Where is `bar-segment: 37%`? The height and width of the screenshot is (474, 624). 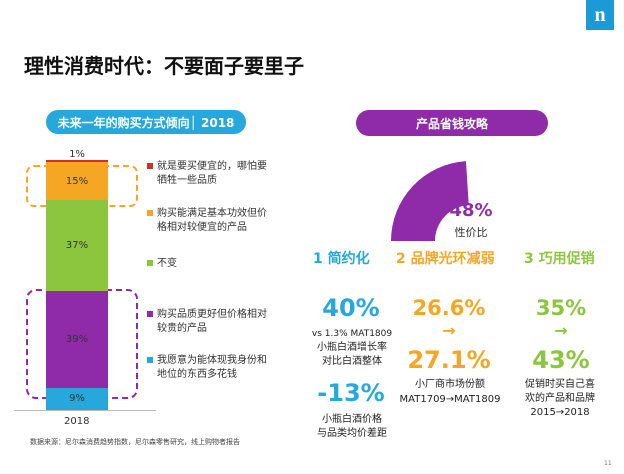 bar-segment: 37% is located at coordinates (77, 245).